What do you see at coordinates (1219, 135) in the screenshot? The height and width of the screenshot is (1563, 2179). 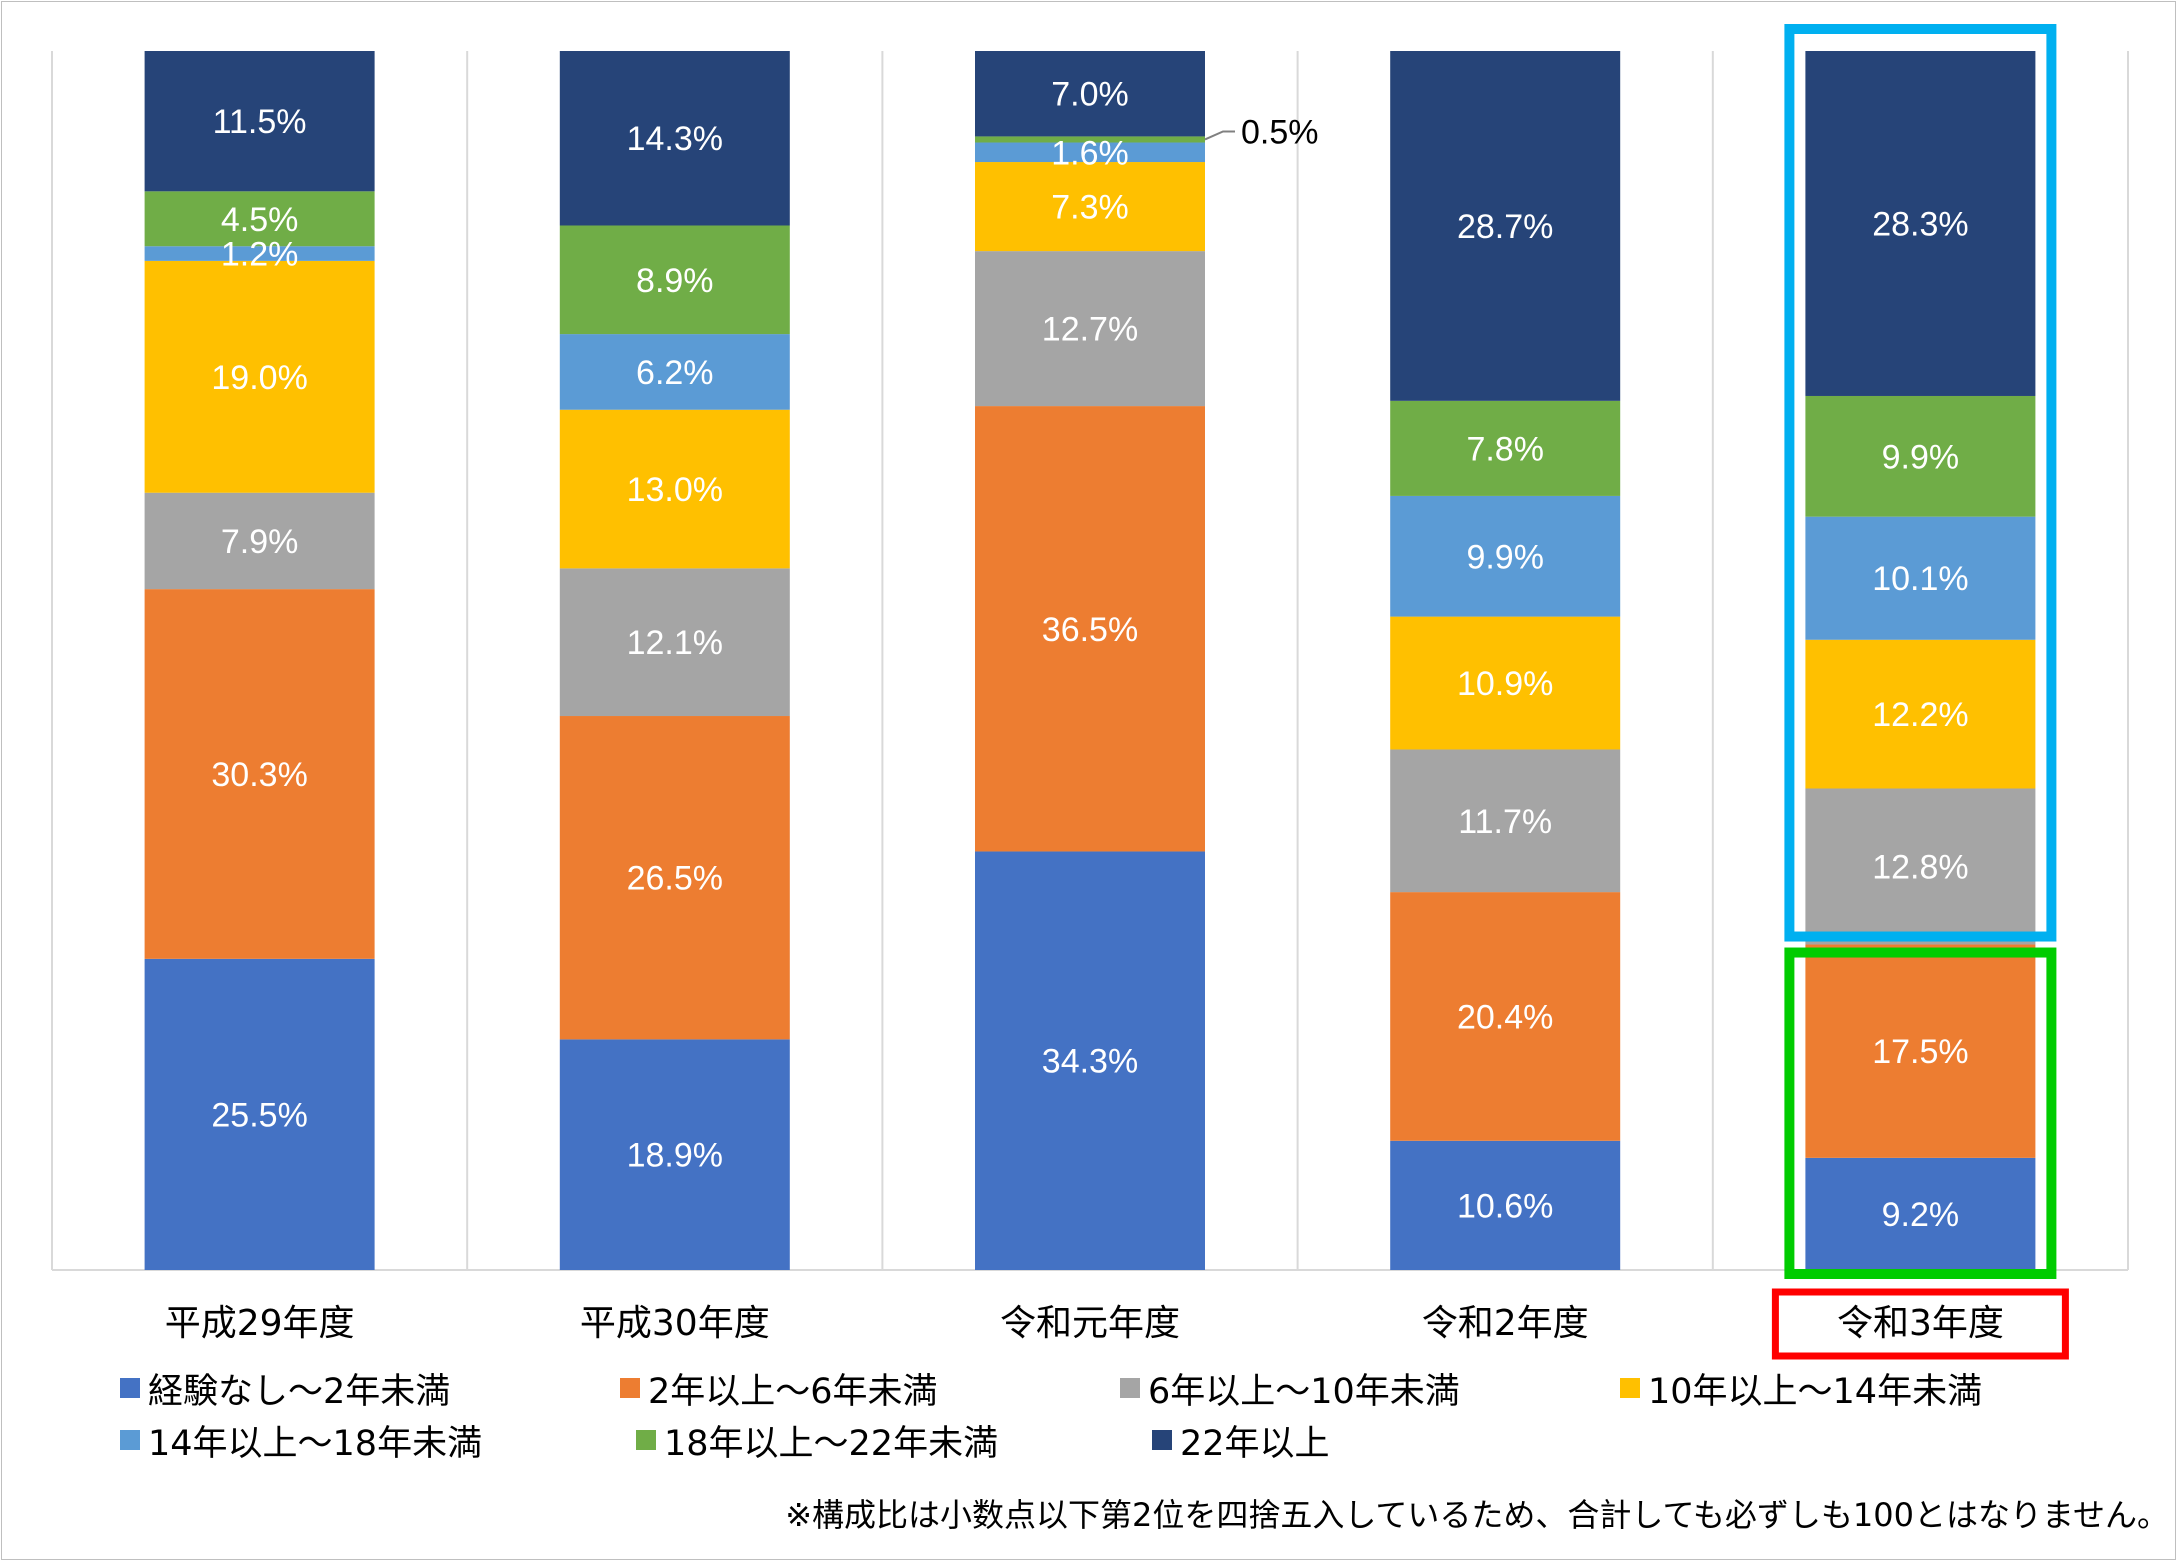 I see `callout-line` at bounding box center [1219, 135].